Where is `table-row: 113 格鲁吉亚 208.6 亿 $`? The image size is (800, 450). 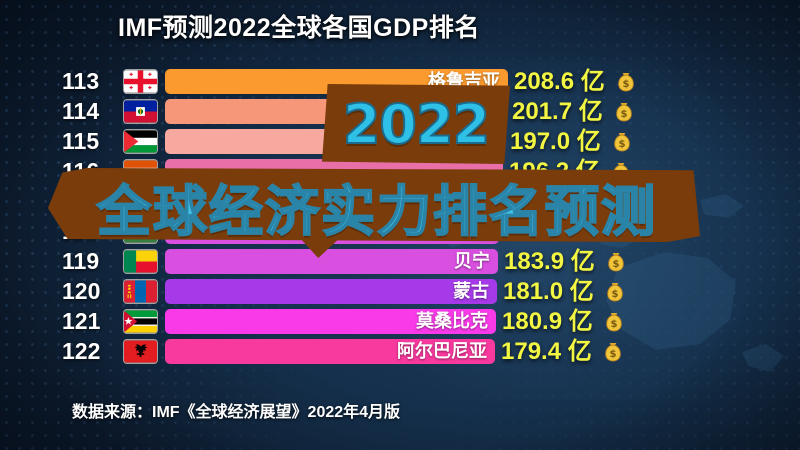
table-row: 113 格鲁吉亚 208.6 亿 $ is located at coordinates (400, 81).